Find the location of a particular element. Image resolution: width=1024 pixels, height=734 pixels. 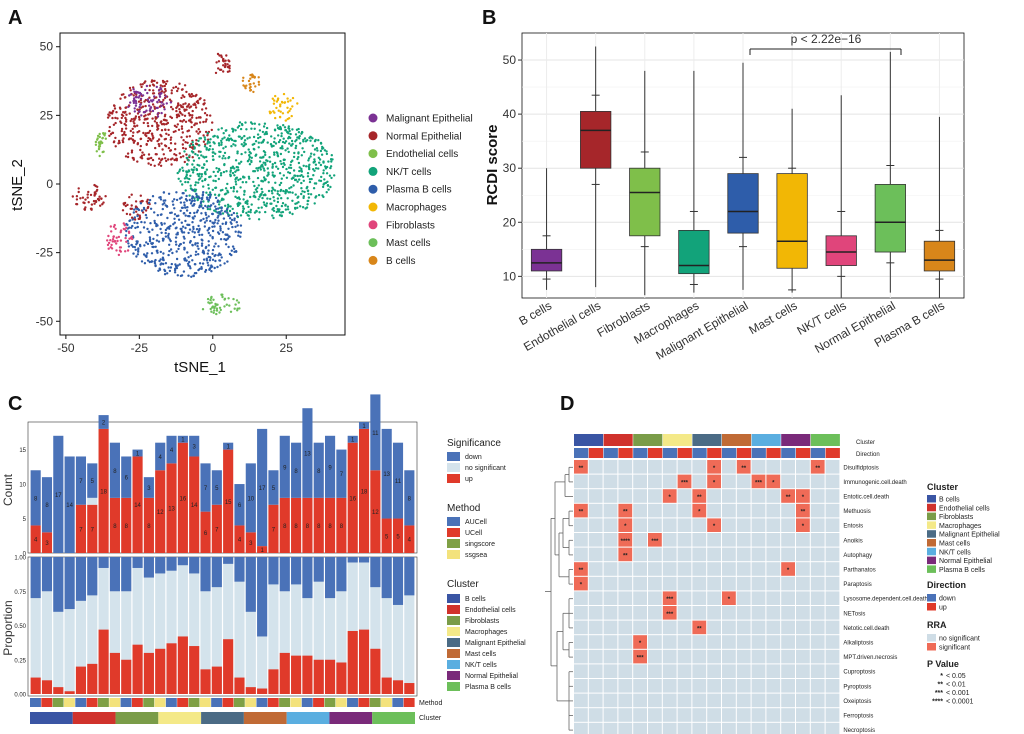

method-annotation-row is located at coordinates (222, 702).